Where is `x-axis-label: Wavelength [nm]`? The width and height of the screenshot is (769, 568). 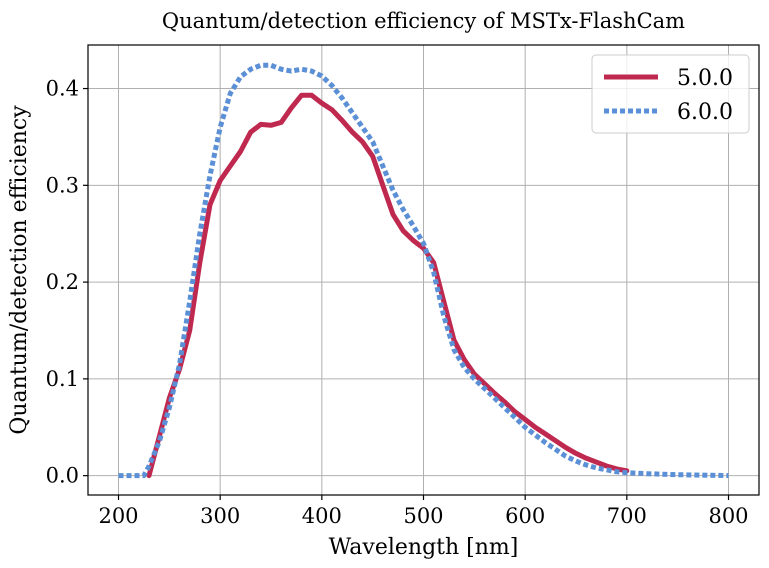 x-axis-label: Wavelength [nm] is located at coordinates (424, 547).